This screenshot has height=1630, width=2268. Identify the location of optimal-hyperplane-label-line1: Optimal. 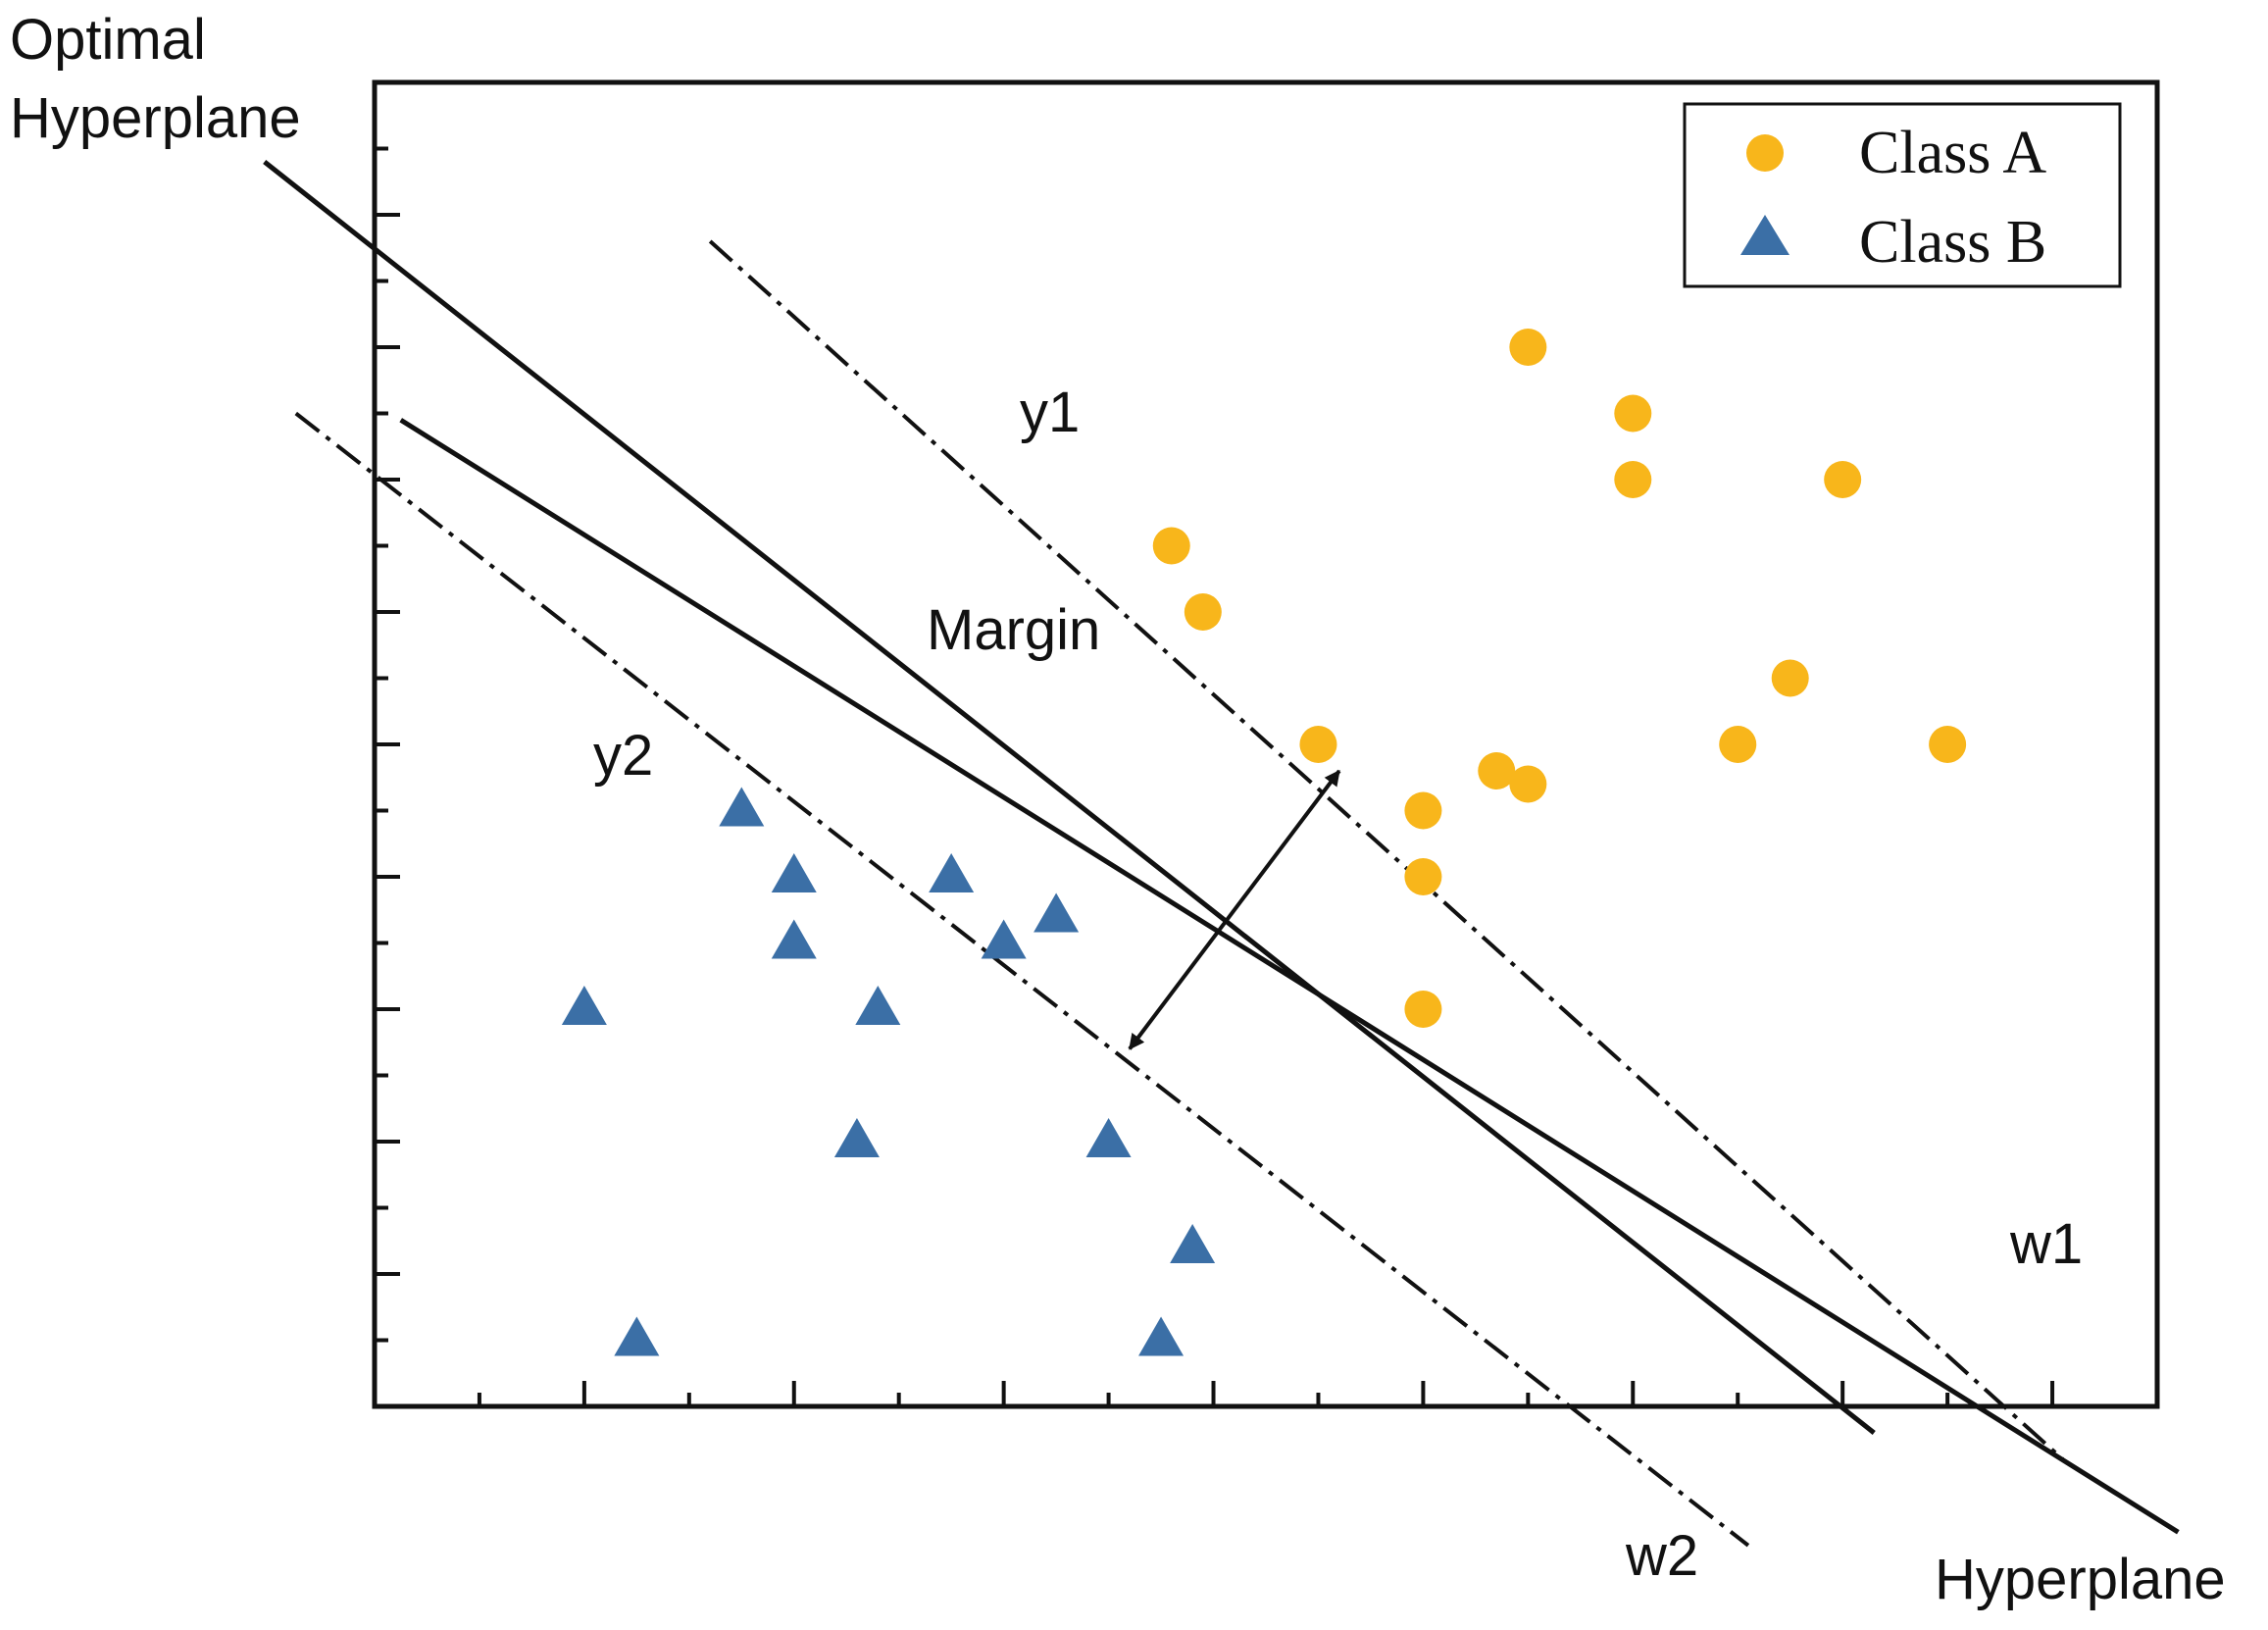
(108, 40).